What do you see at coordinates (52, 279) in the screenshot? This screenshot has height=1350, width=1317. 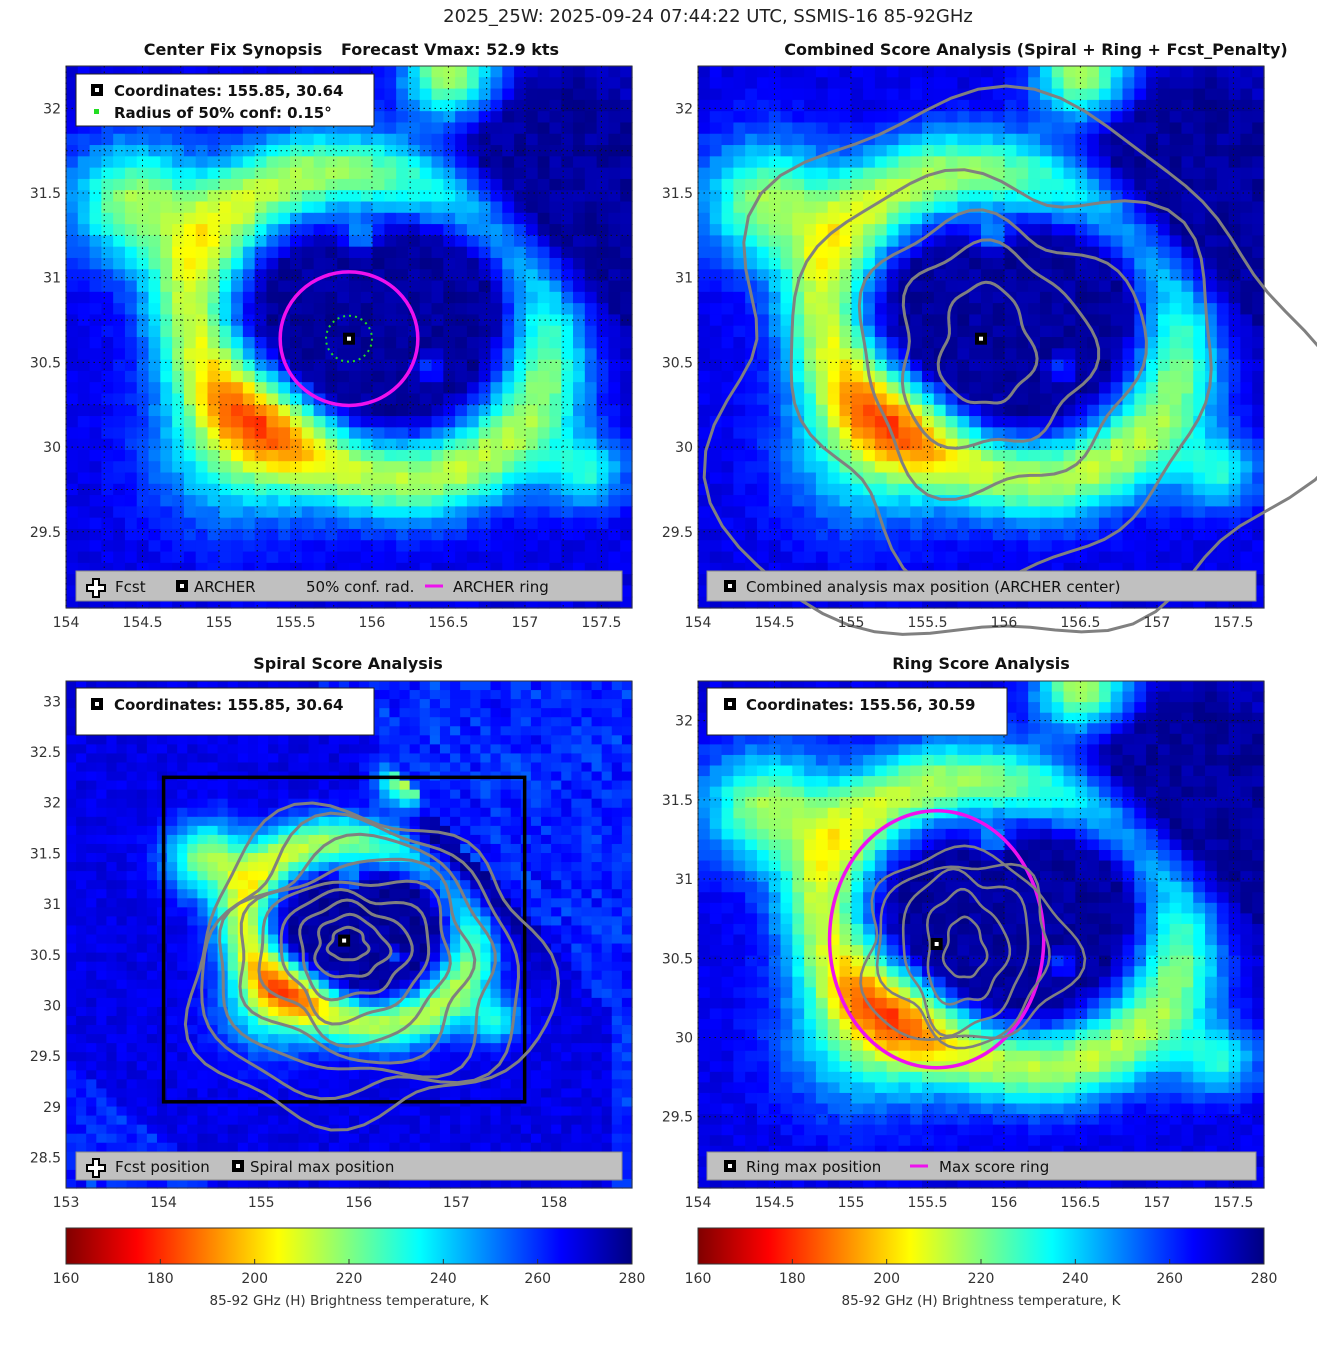 I see `y-tick-label: 31` at bounding box center [52, 279].